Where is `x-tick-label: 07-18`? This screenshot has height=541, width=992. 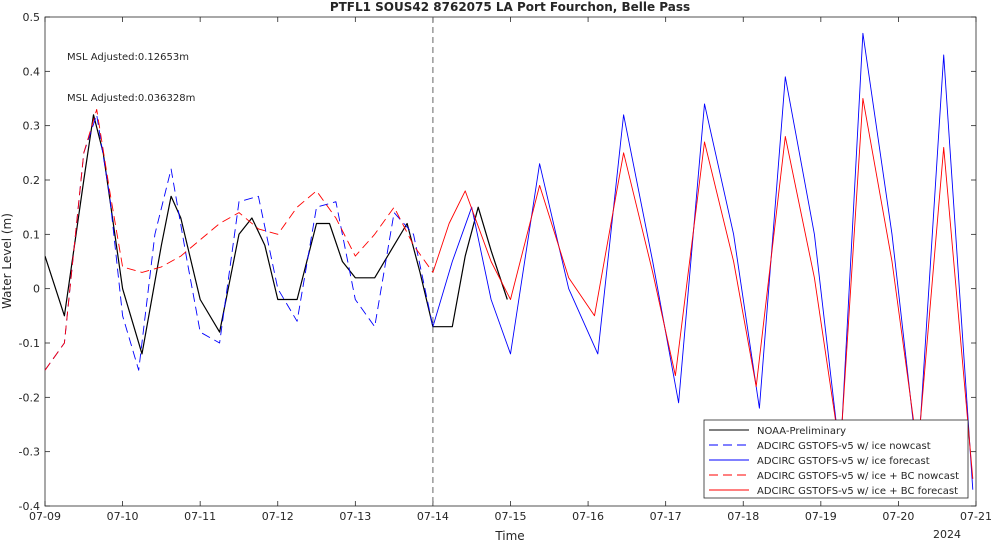
x-tick-label: 07-18 is located at coordinates (743, 516).